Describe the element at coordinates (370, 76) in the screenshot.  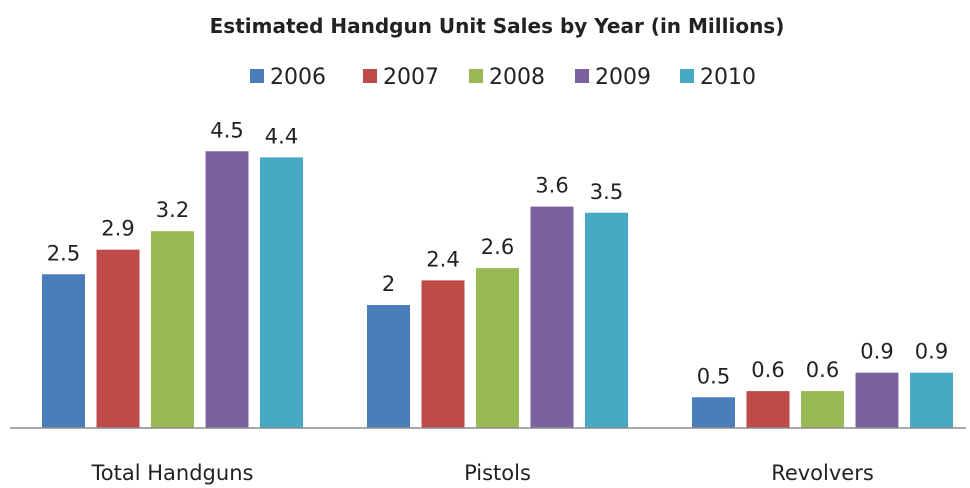
I see `legend-swatch-2007` at that location.